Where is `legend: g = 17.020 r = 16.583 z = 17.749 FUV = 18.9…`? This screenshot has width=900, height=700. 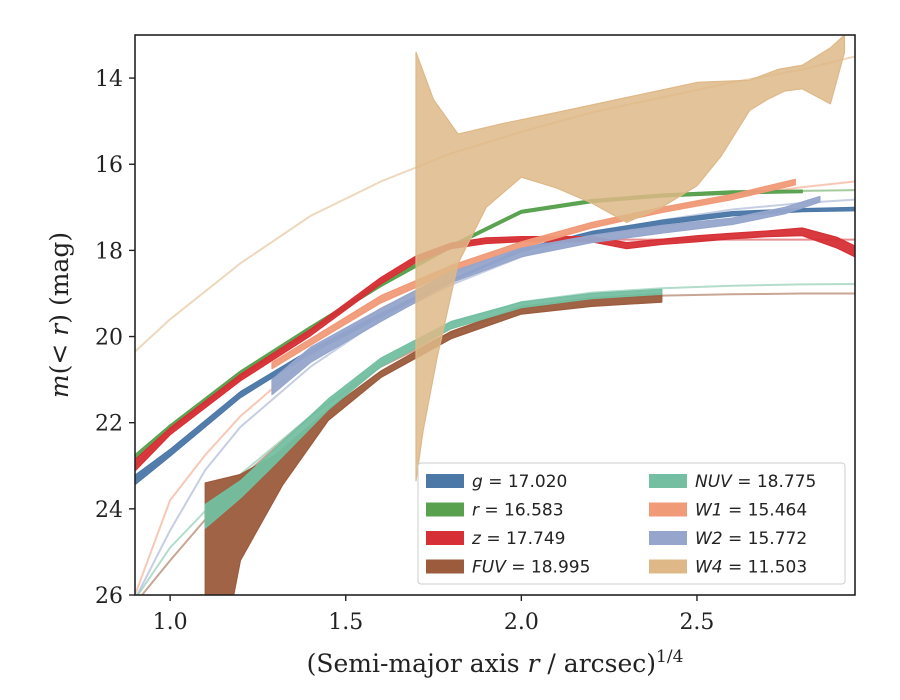
legend: g = 17.020 r = 16.583 z = 17.749 FUV = 18.9… is located at coordinates (631, 523).